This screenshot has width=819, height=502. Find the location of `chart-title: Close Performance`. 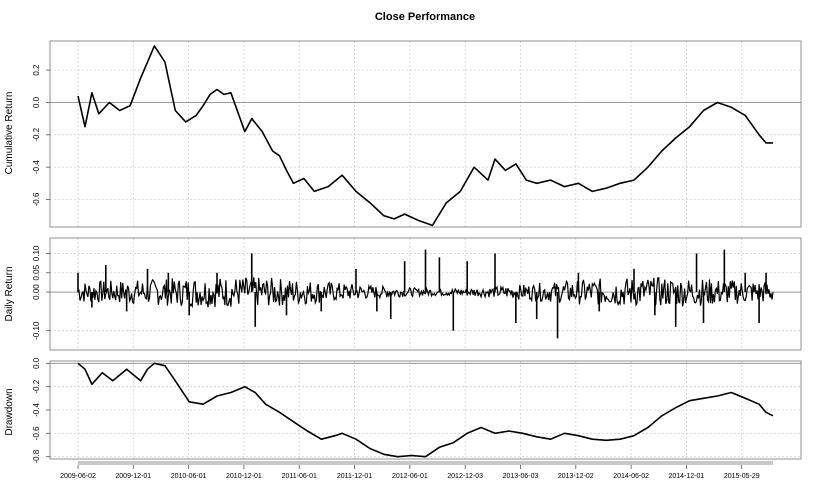

chart-title: Close Performance is located at coordinates (425, 17).